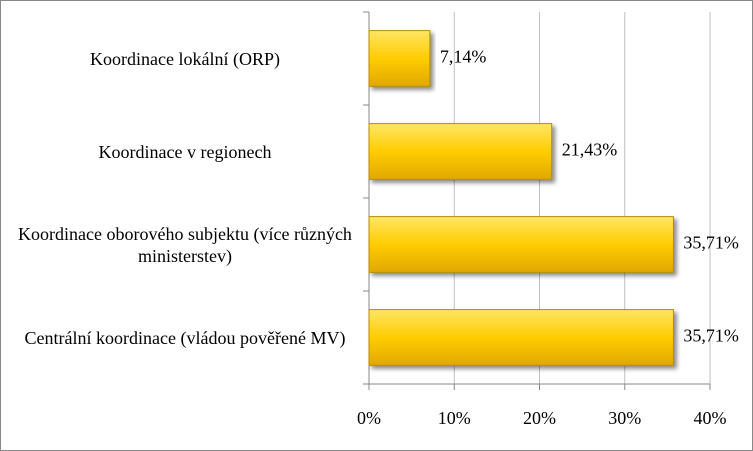 The image size is (753, 451). What do you see at coordinates (710, 418) in the screenshot?
I see `x-tick-label: 40%` at bounding box center [710, 418].